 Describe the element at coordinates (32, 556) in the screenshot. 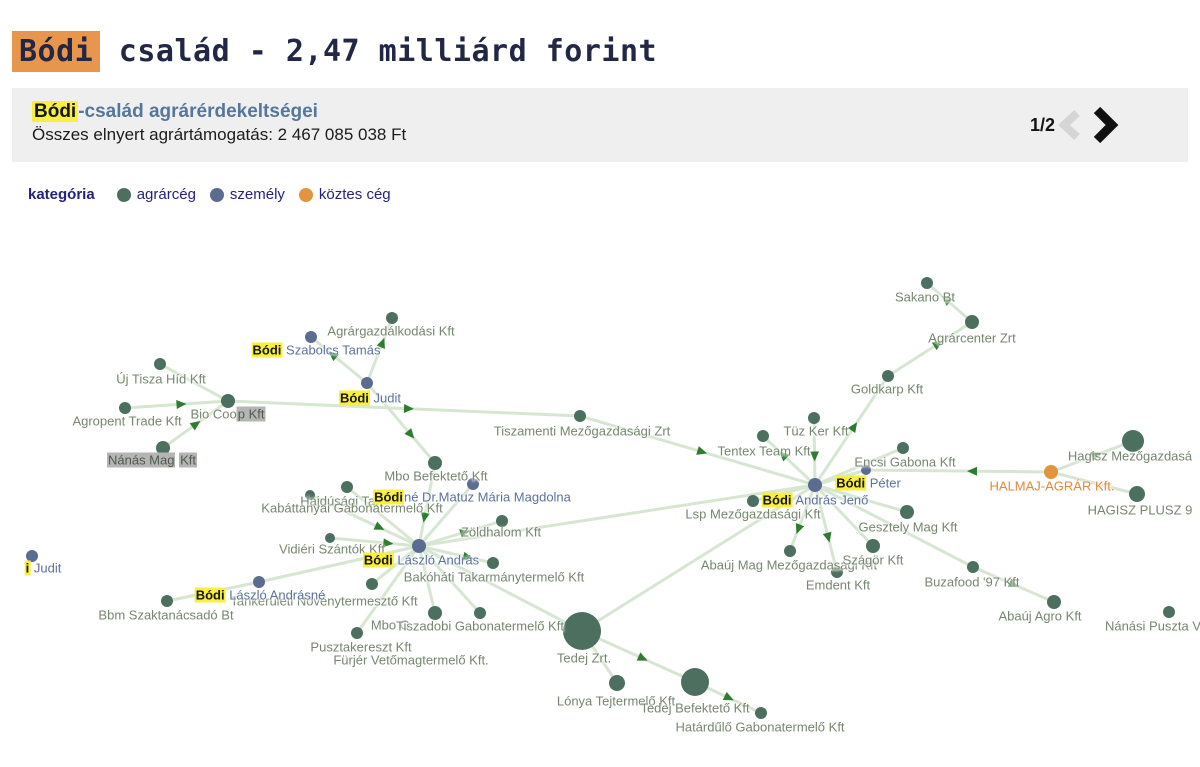

I see `node-p_ijudit` at that location.